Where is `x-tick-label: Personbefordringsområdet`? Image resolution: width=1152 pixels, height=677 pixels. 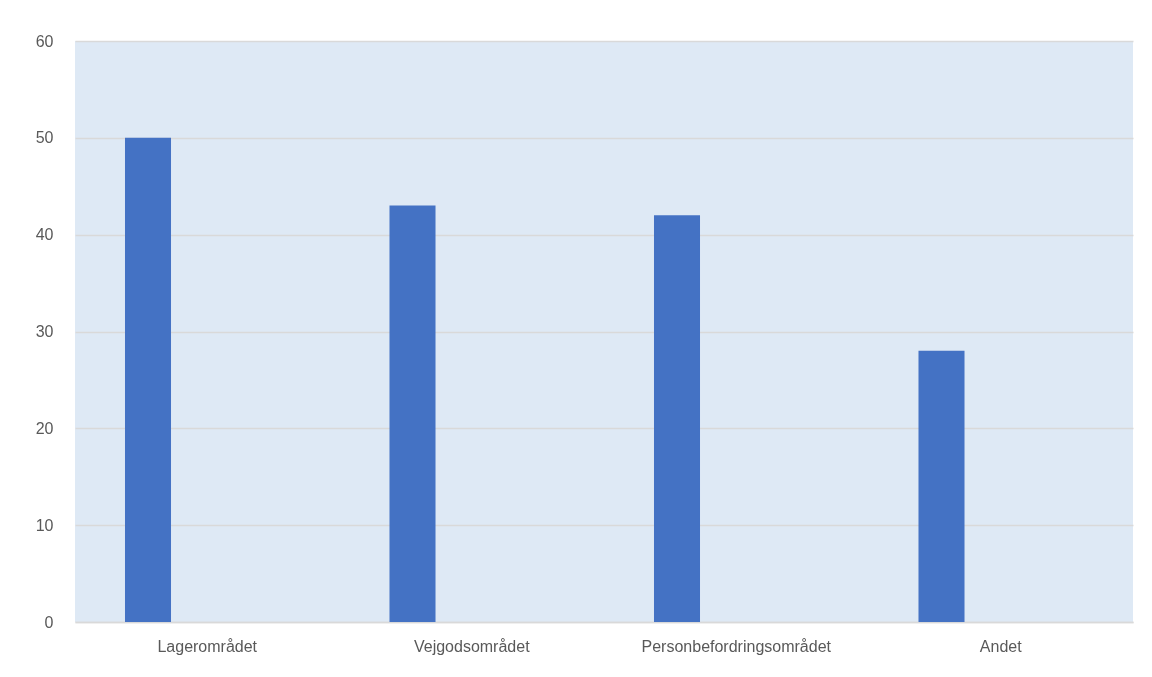
x-tick-label: Personbefordringsområdet is located at coordinates (736, 646).